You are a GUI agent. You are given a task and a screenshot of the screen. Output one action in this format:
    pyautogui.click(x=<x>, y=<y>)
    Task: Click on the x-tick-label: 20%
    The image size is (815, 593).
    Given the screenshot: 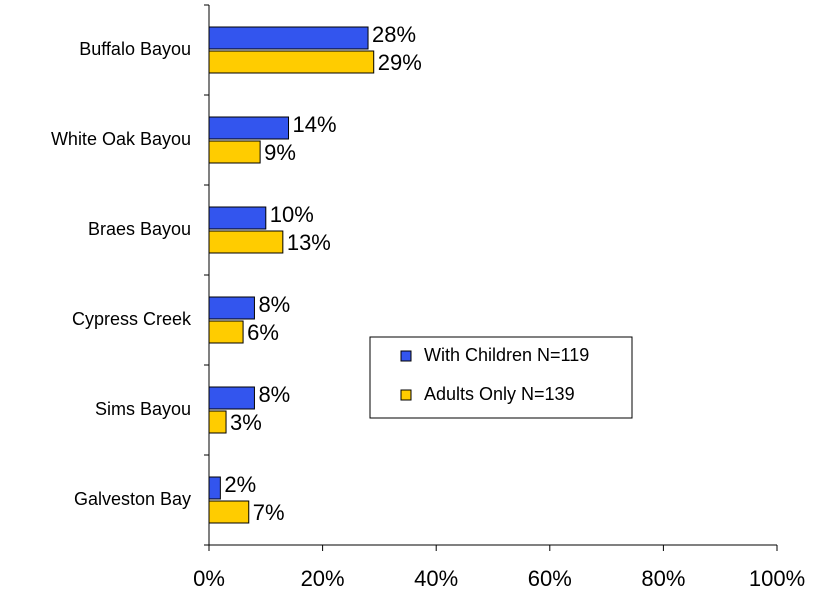 What is the action you would take?
    pyautogui.click(x=323, y=578)
    